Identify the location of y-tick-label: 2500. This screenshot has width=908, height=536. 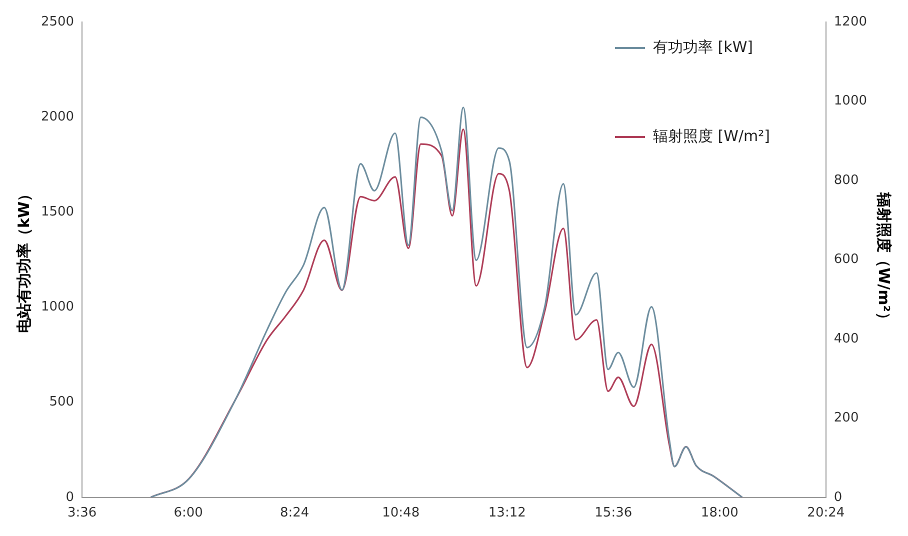
(57, 22).